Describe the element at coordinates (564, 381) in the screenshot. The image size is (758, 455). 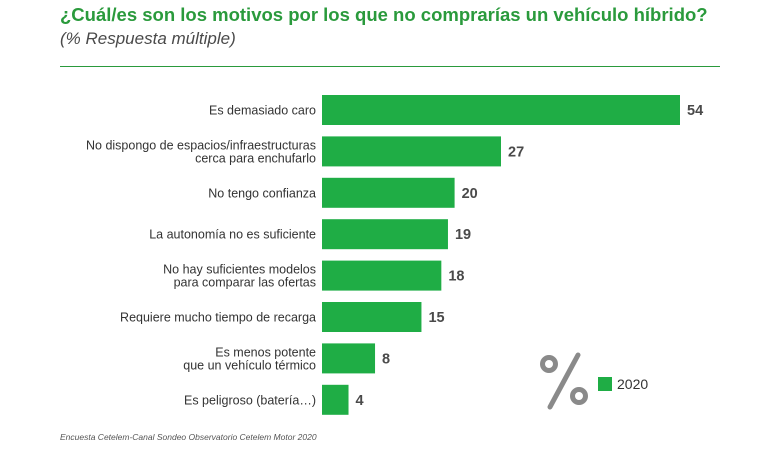
I see `percent-icon` at that location.